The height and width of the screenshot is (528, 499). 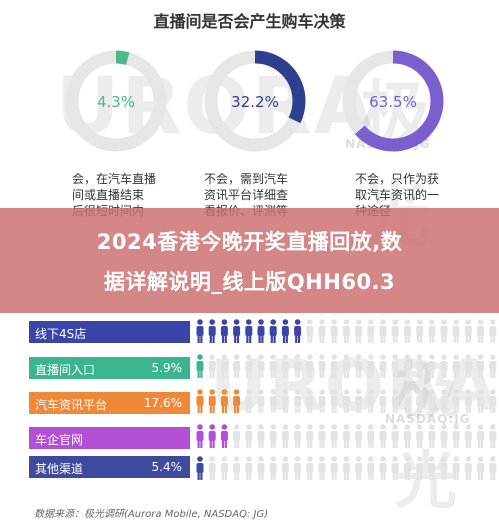 What do you see at coordinates (167, 368) in the screenshot?
I see `bar-value: 5.9%` at bounding box center [167, 368].